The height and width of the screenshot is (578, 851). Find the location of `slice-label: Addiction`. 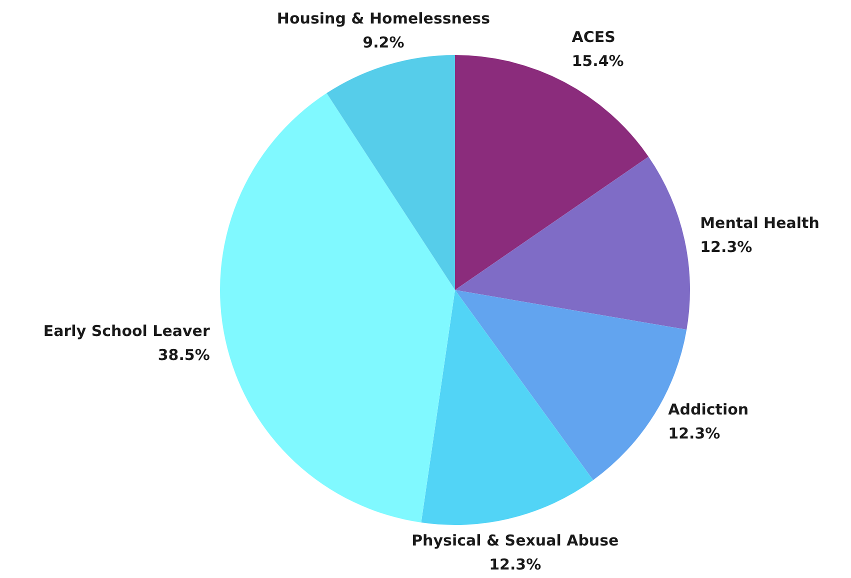

slice-label: Addiction is located at coordinates (708, 409).